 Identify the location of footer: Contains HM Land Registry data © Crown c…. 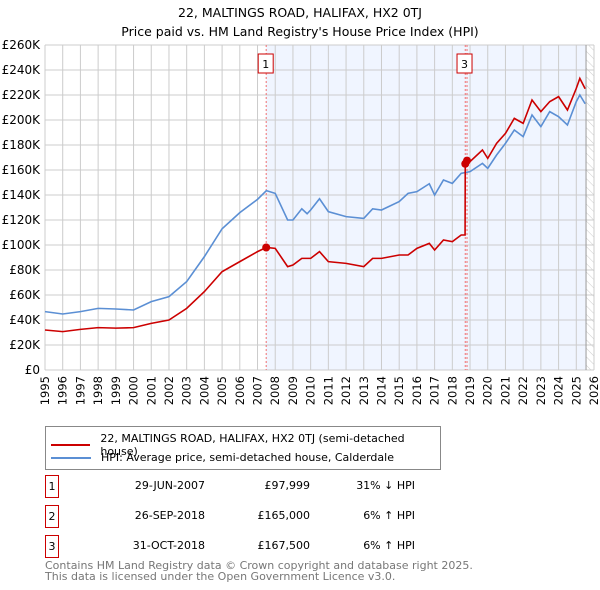
(259, 571).